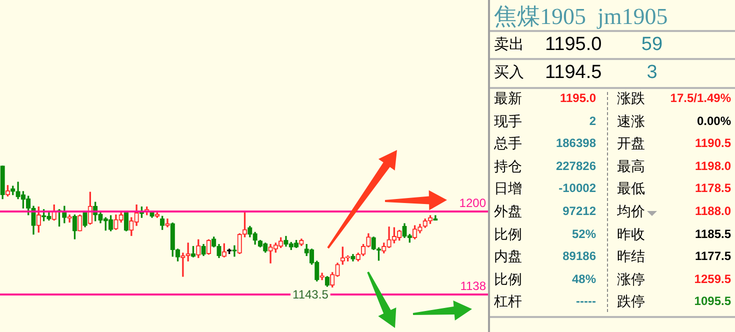  Describe the element at coordinates (631, 211) in the screenshot. I see `text: 均价` at that location.